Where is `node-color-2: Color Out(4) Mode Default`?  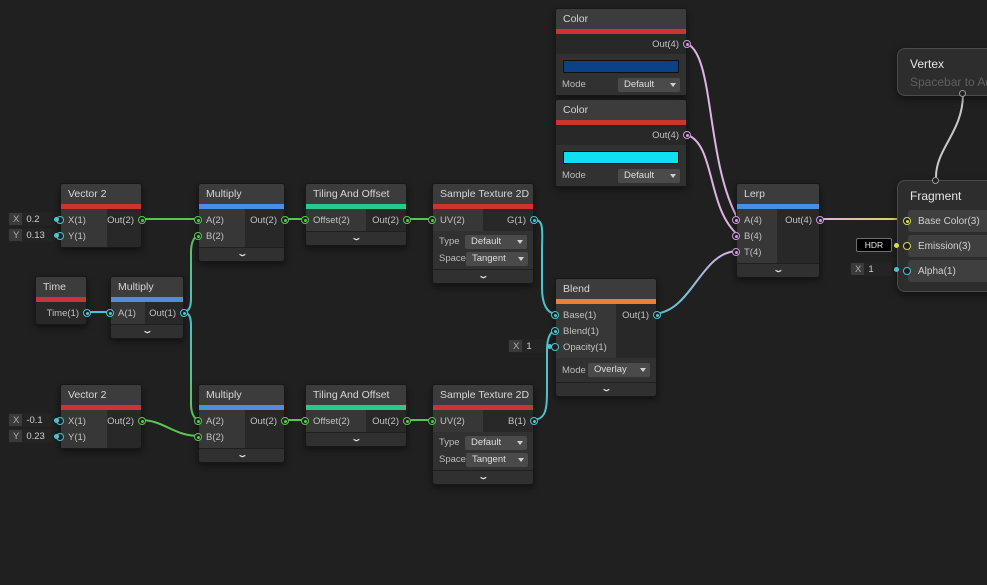 node-color-2: Color Out(4) Mode Default is located at coordinates (623, 143).